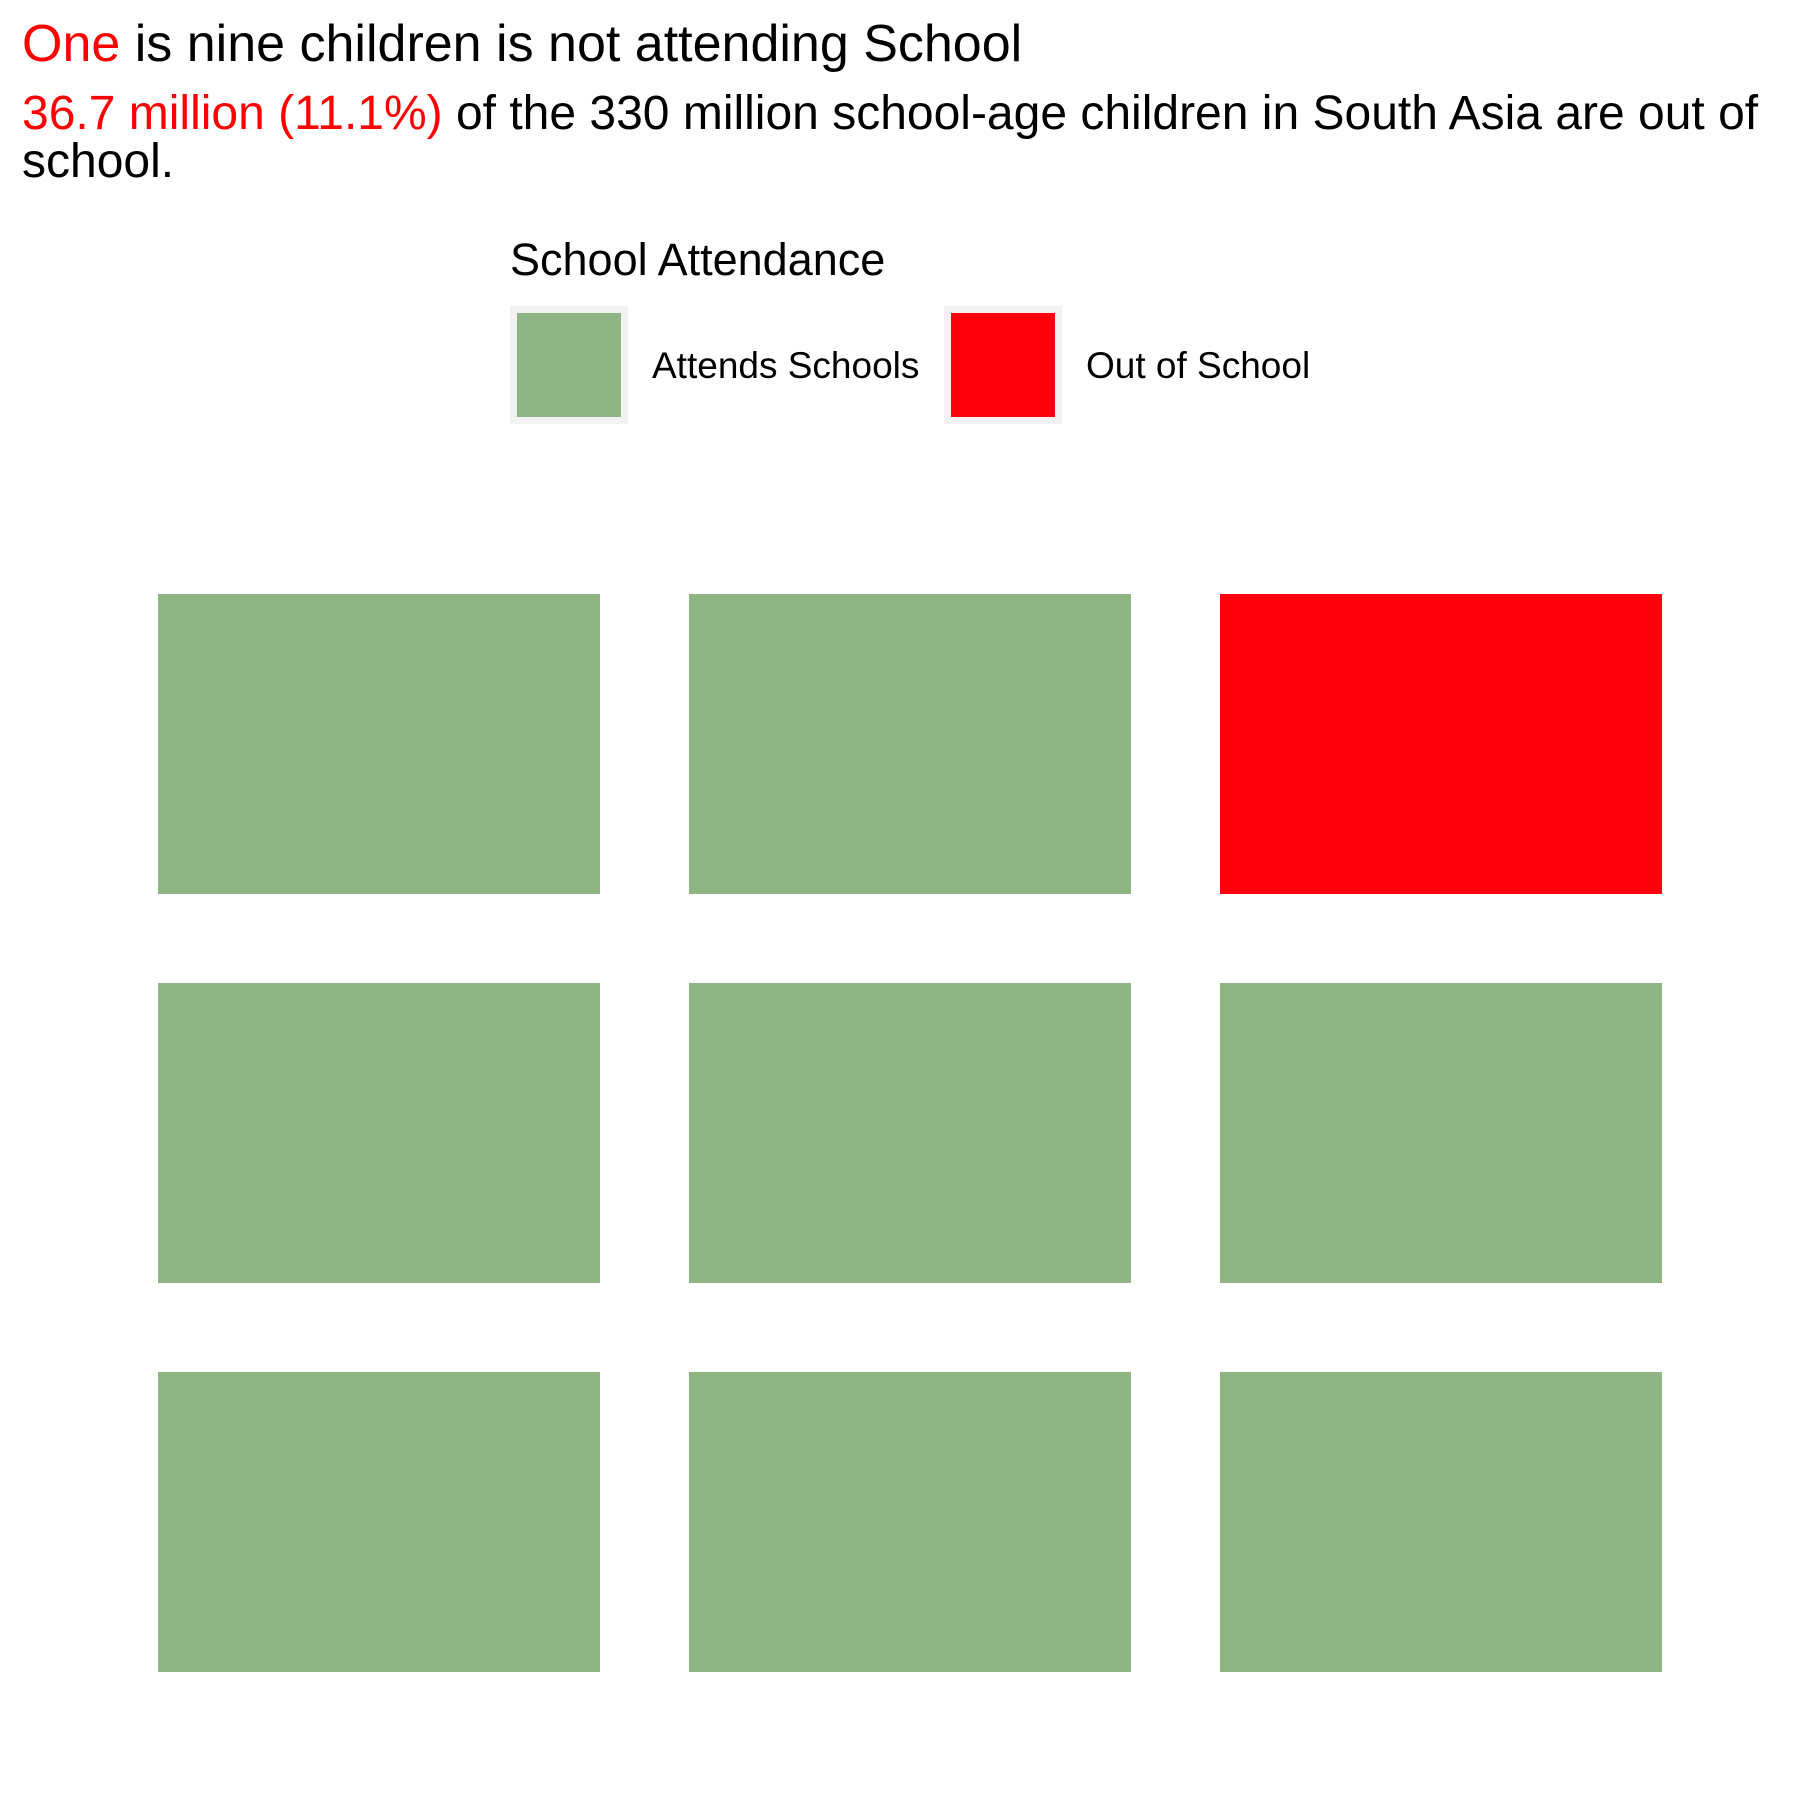 The height and width of the screenshot is (1800, 1800). Describe the element at coordinates (71, 44) in the screenshot. I see `chart-title-highlight: One` at that location.